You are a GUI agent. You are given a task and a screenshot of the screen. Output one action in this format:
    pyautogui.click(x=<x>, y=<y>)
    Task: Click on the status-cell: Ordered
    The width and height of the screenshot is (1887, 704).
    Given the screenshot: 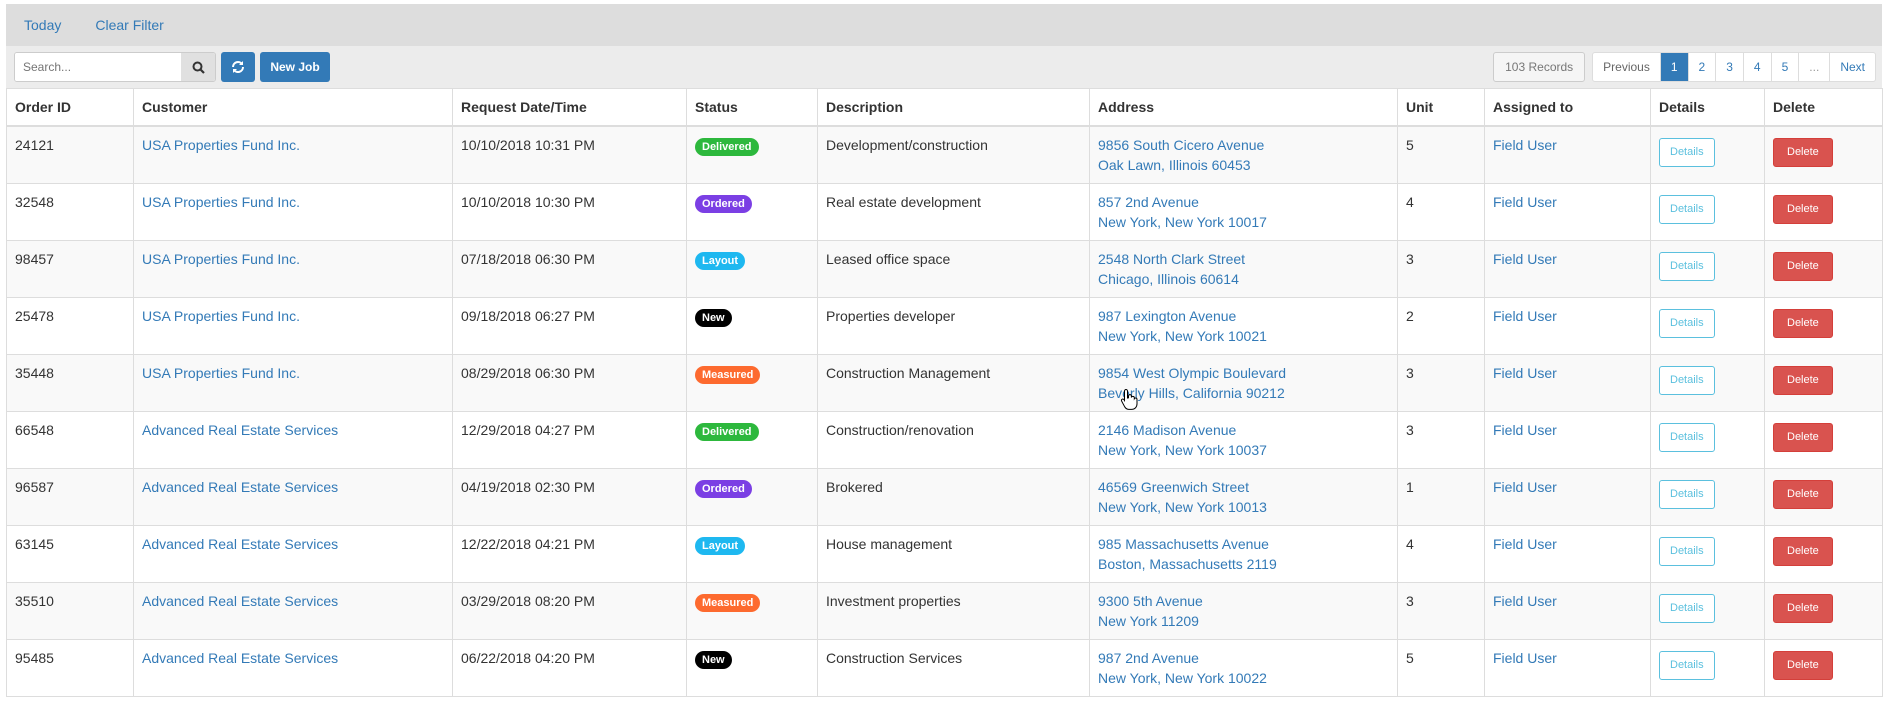 What is the action you would take?
    pyautogui.click(x=752, y=211)
    